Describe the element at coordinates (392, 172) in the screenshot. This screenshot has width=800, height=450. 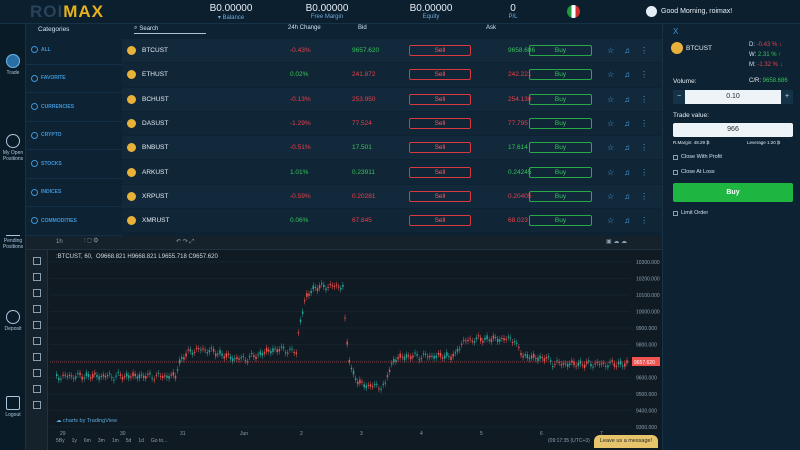
I see `table-row: ARKUST 1.01% 0.23911 Sell 0.24245 Buy ☆♫⋮` at that location.